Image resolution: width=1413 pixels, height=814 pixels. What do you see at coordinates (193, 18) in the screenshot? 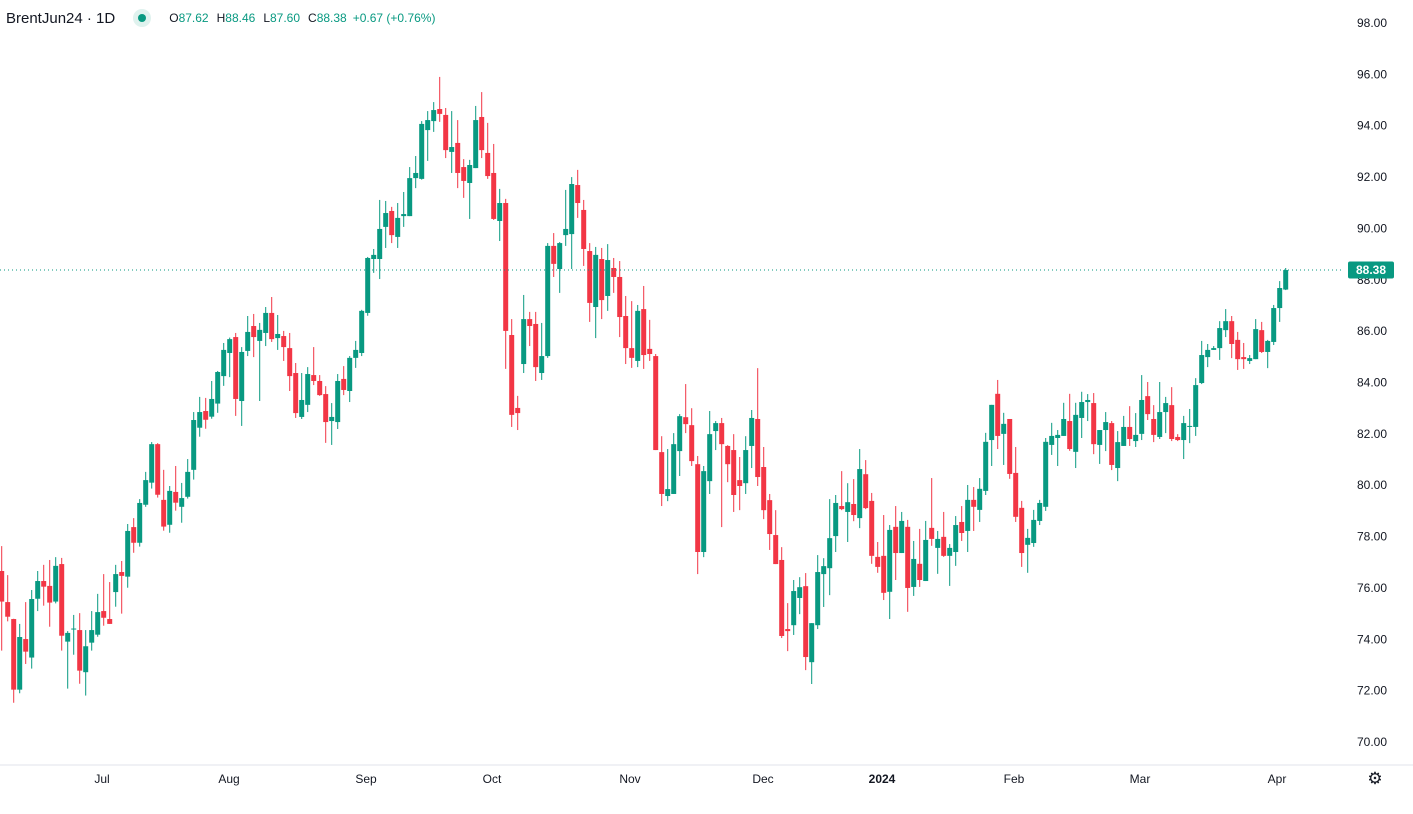
I see `open-value: 87.62` at bounding box center [193, 18].